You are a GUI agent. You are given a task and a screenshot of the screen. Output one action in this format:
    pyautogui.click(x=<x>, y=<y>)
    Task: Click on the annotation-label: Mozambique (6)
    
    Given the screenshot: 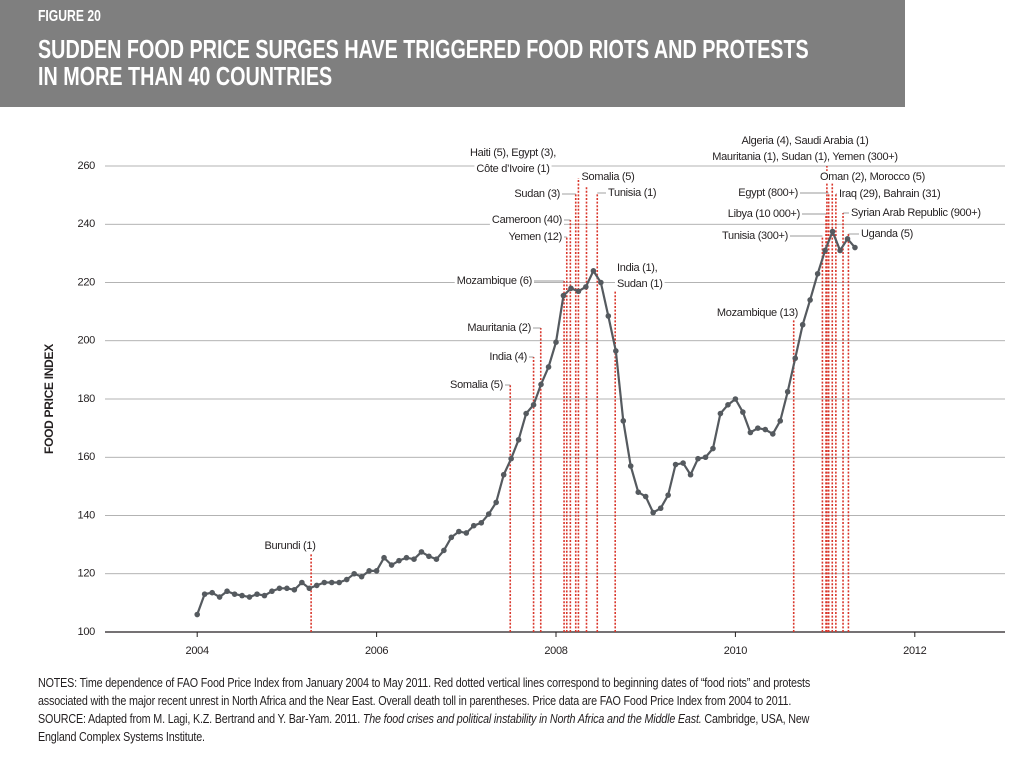 What is the action you would take?
    pyautogui.click(x=494, y=281)
    